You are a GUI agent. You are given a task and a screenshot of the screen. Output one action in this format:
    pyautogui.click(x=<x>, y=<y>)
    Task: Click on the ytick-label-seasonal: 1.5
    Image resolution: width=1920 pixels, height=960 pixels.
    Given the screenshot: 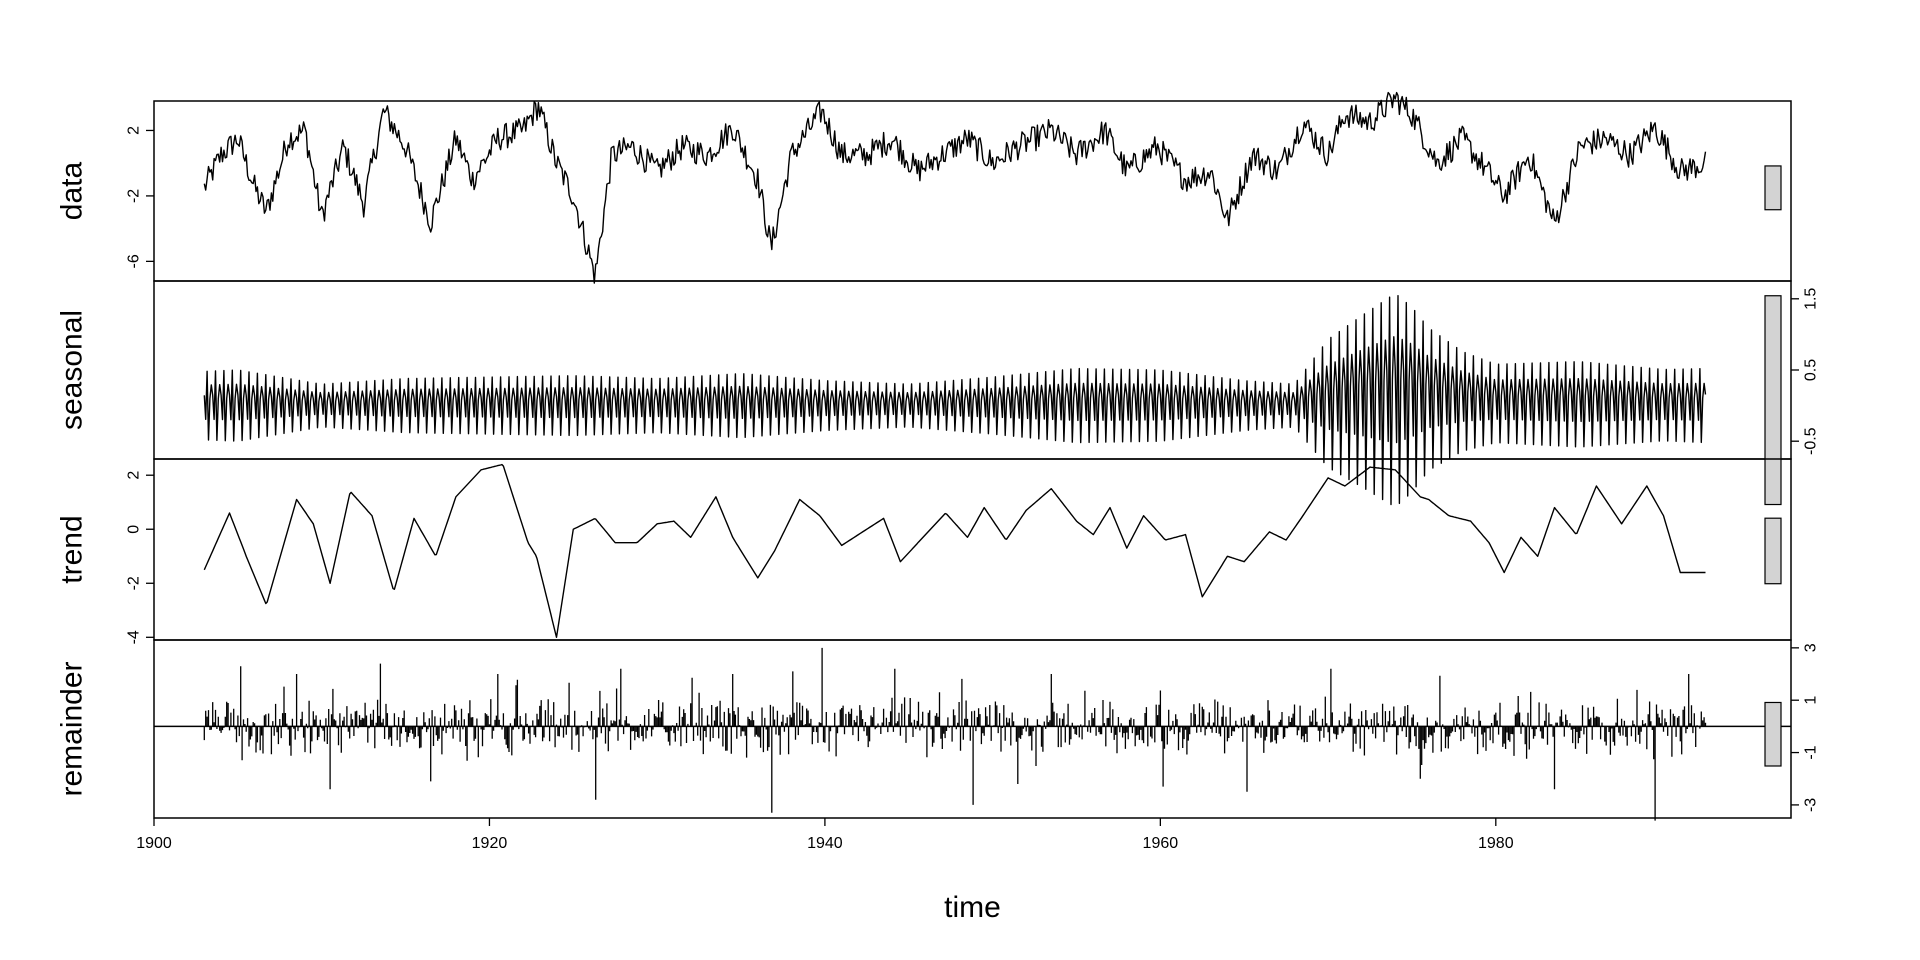 What is the action you would take?
    pyautogui.click(x=1811, y=299)
    